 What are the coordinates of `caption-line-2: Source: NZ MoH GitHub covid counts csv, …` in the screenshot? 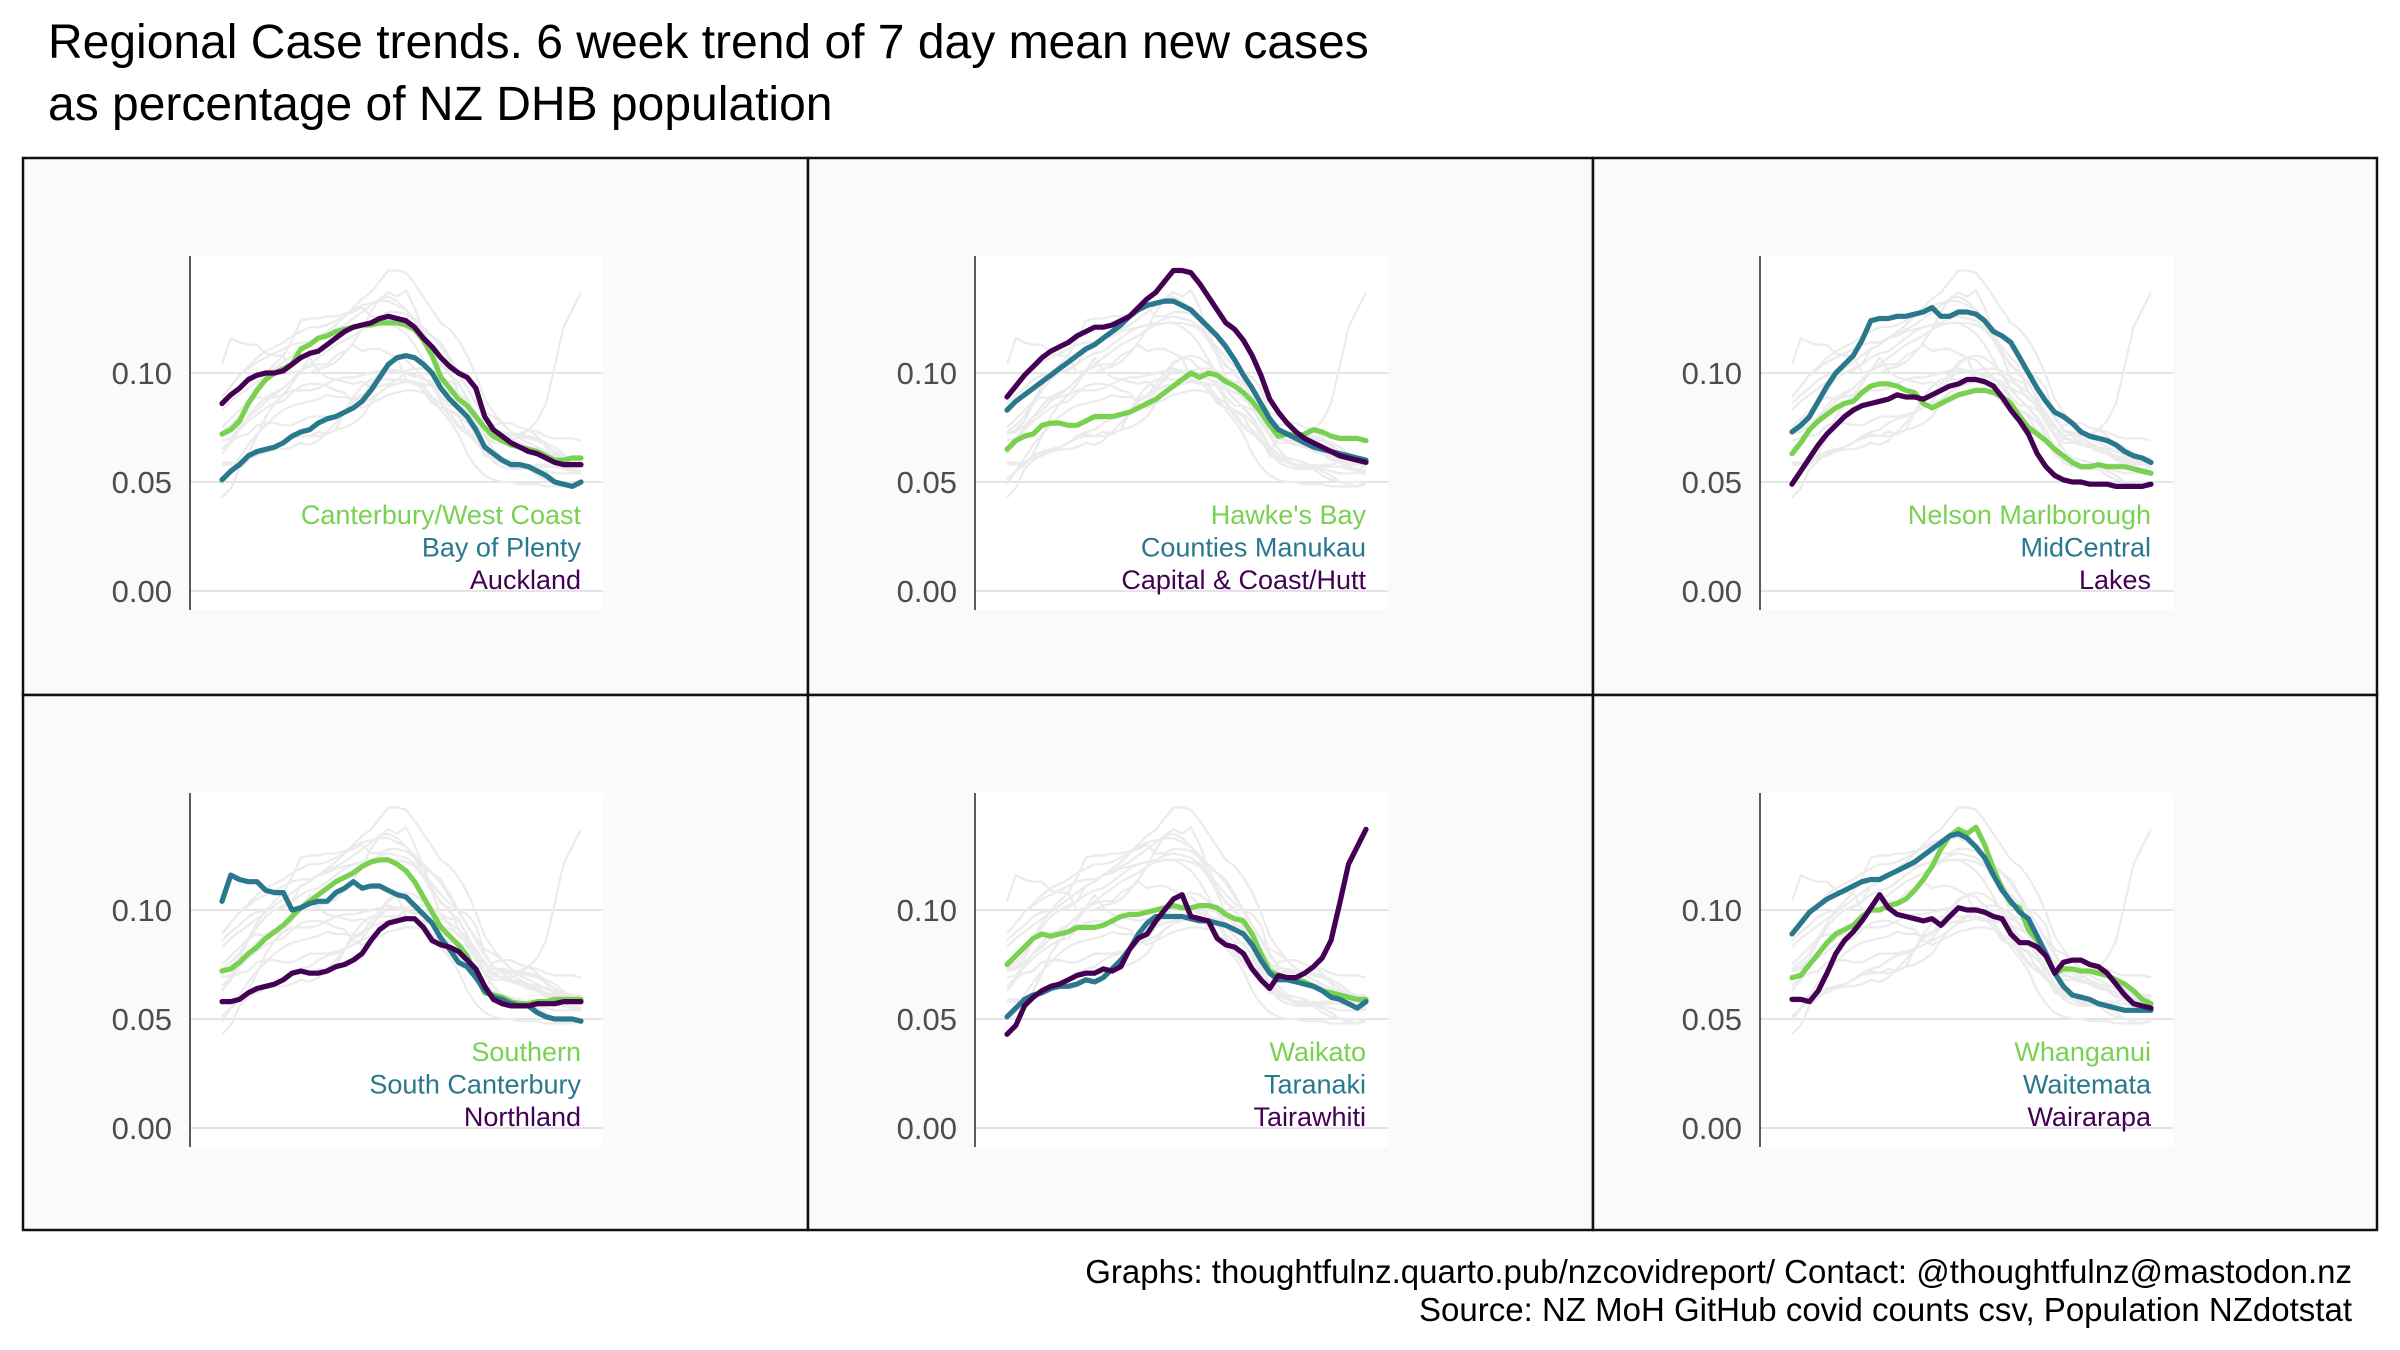 It's located at (1885, 1309).